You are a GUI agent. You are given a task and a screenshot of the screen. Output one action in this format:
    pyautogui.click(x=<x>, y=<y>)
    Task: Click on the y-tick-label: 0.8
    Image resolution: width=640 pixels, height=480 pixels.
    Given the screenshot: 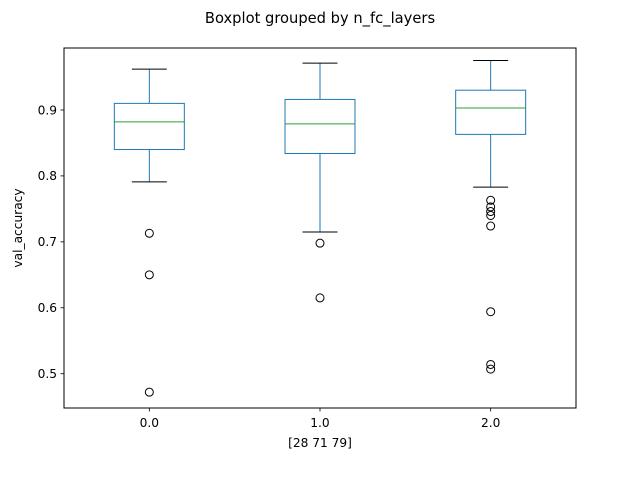 What is the action you would take?
    pyautogui.click(x=47, y=176)
    